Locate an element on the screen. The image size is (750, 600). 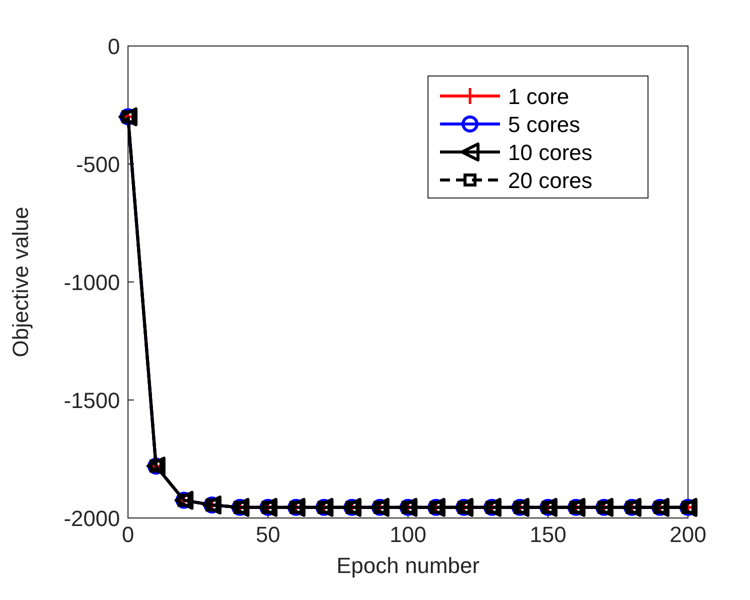
x-axis-title: Epoch number is located at coordinates (408, 565).